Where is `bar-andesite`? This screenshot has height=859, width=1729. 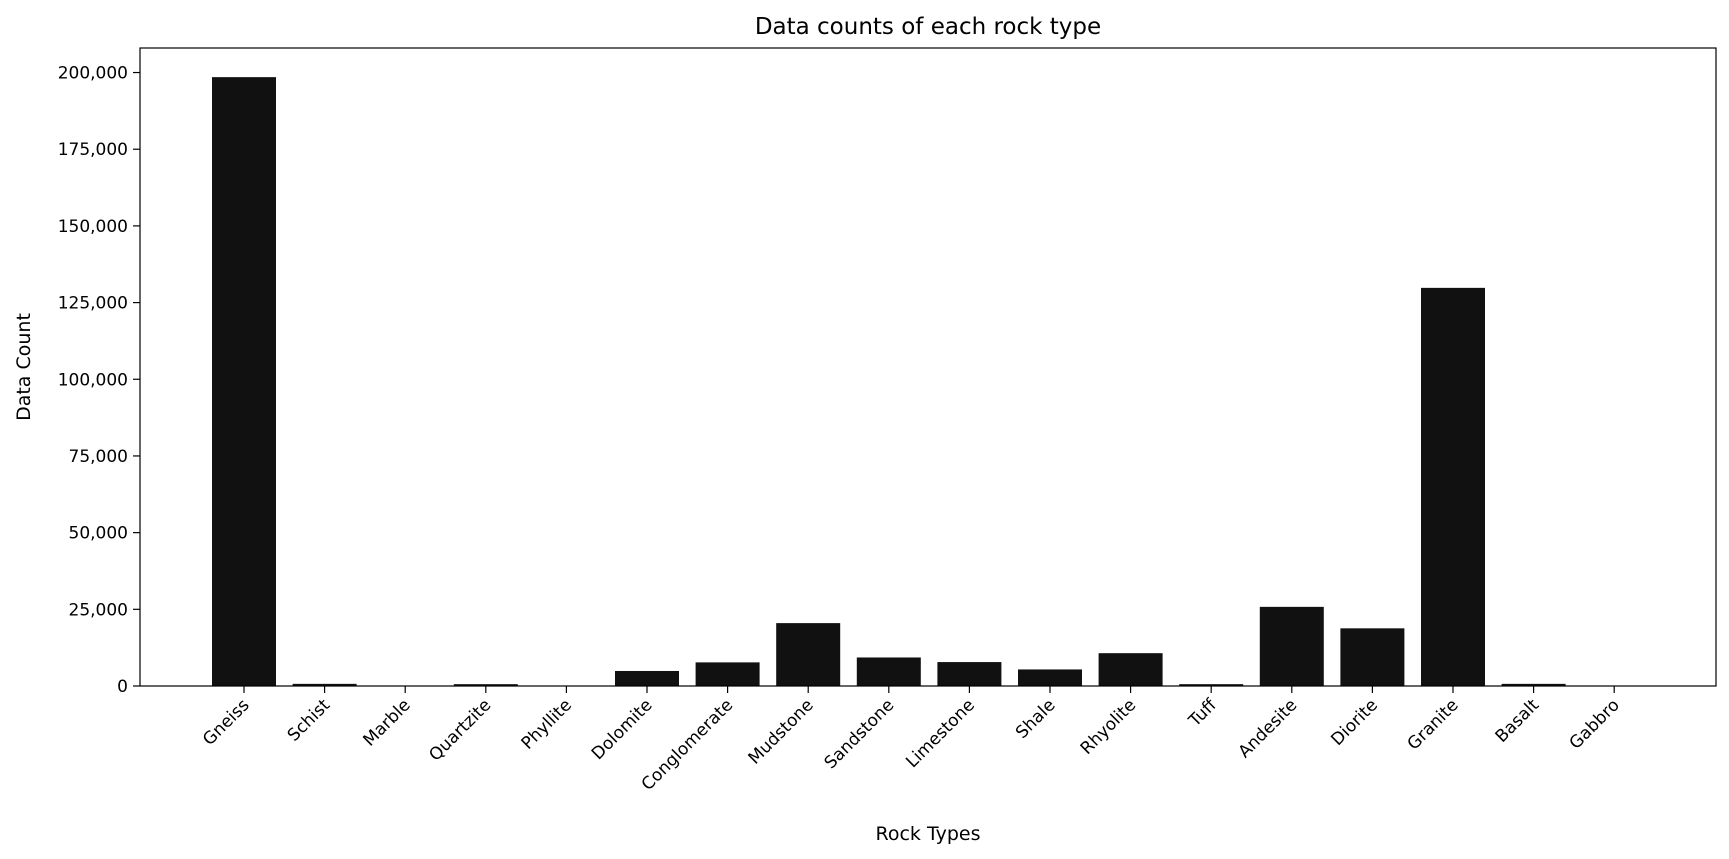
bar-andesite is located at coordinates (1291, 646).